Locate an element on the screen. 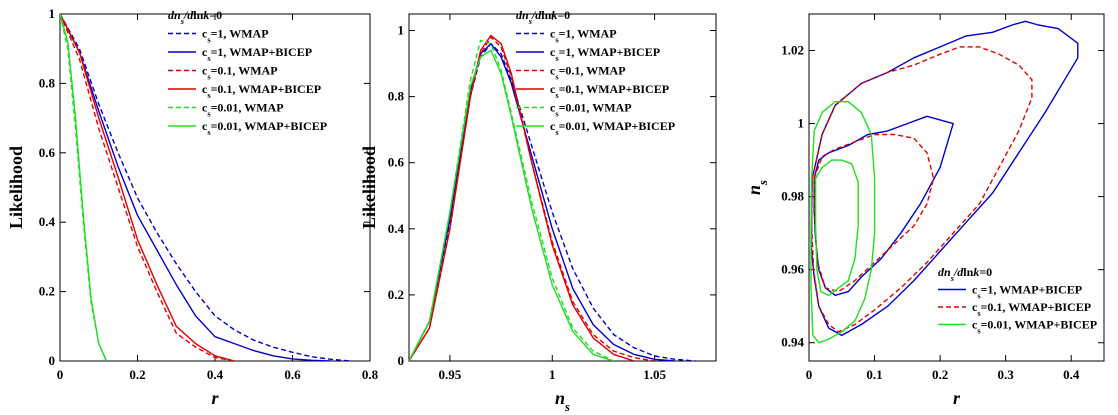 The image size is (1118, 415). contour-red-outer is located at coordinates (921, 189).